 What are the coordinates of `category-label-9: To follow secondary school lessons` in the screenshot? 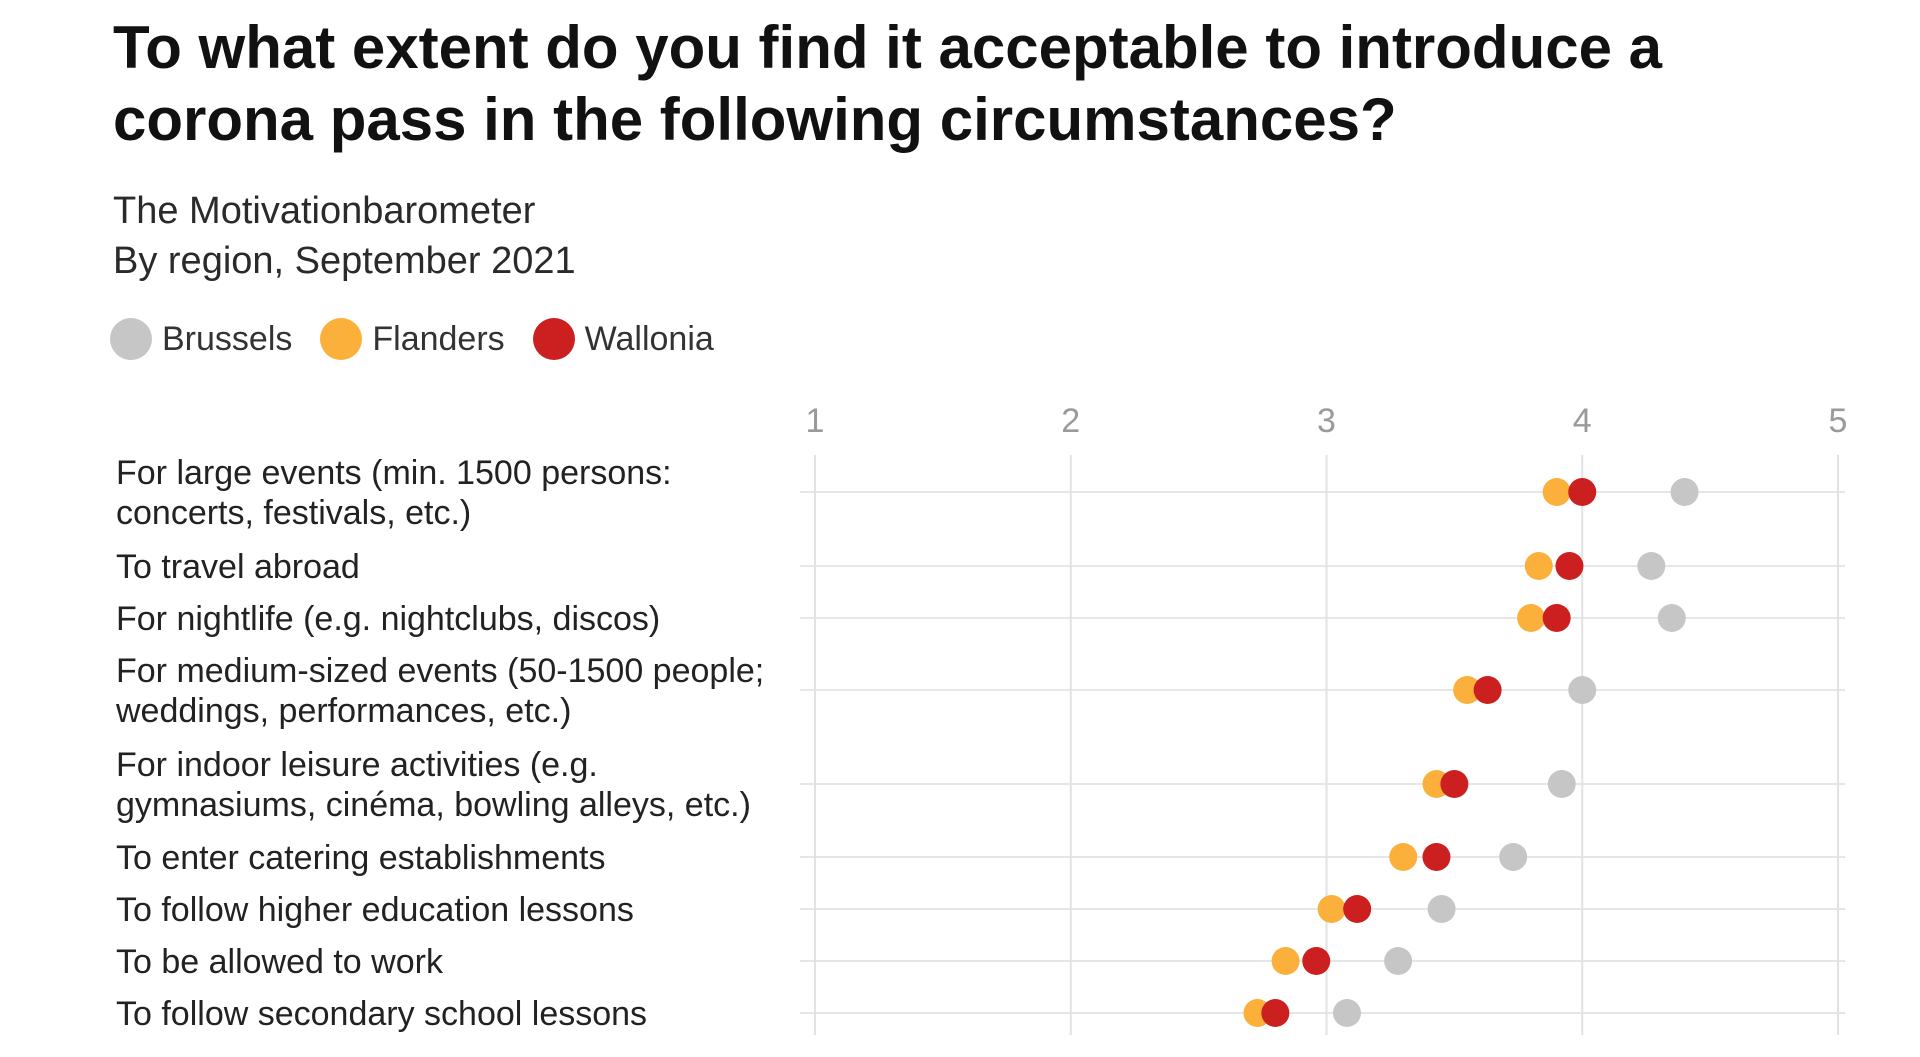 It's located at (381, 1014).